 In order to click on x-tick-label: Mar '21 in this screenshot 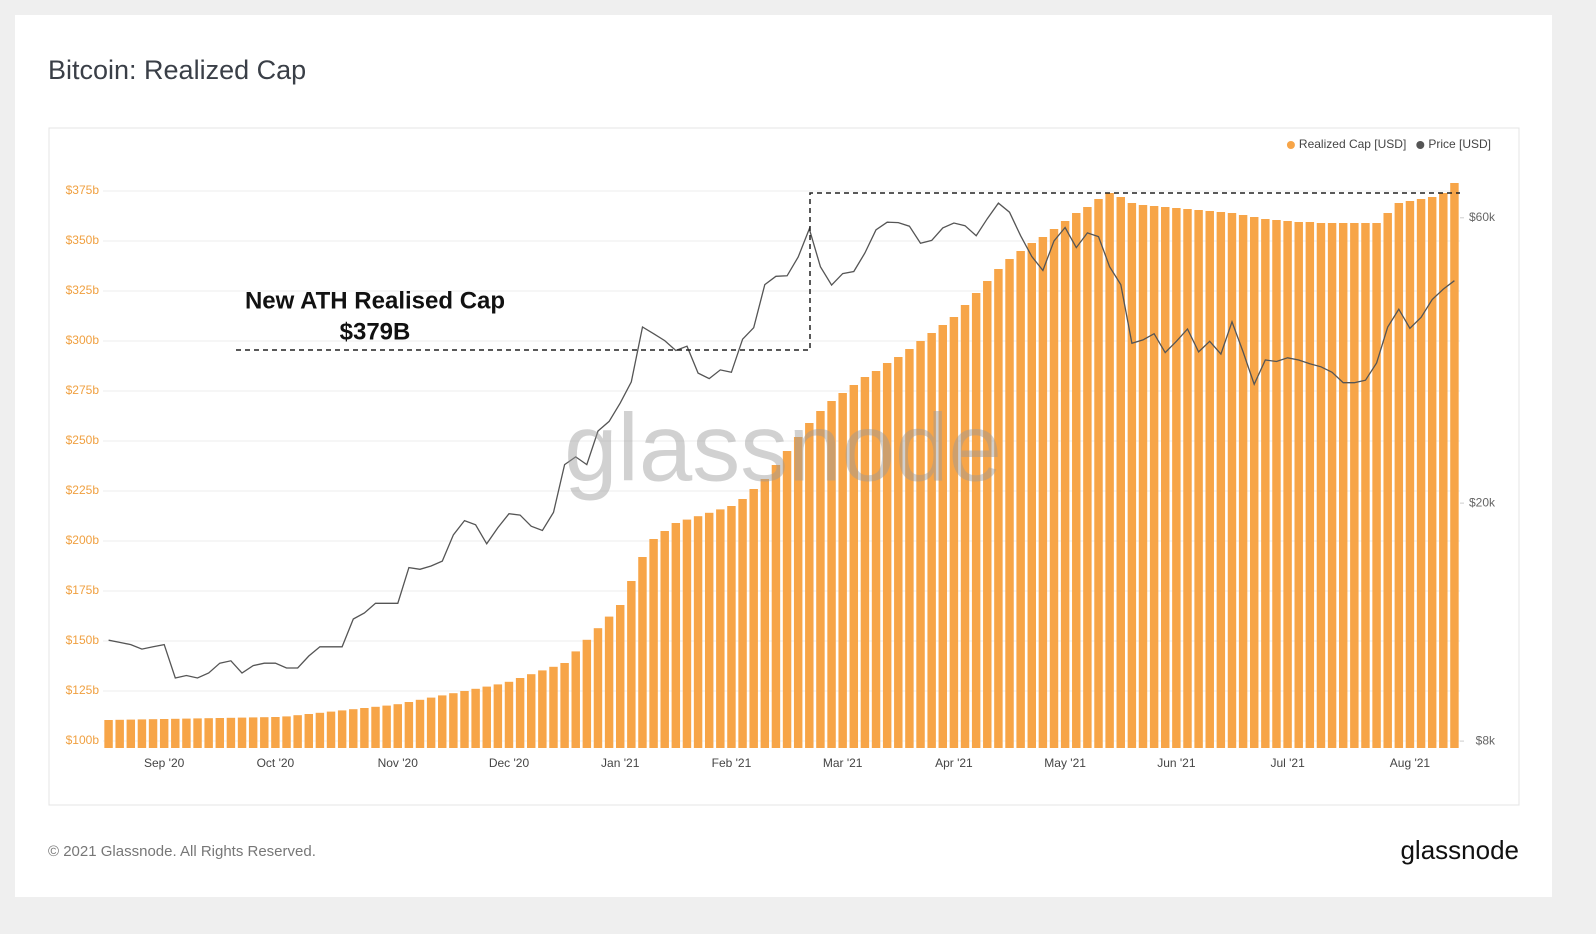, I will do `click(843, 763)`.